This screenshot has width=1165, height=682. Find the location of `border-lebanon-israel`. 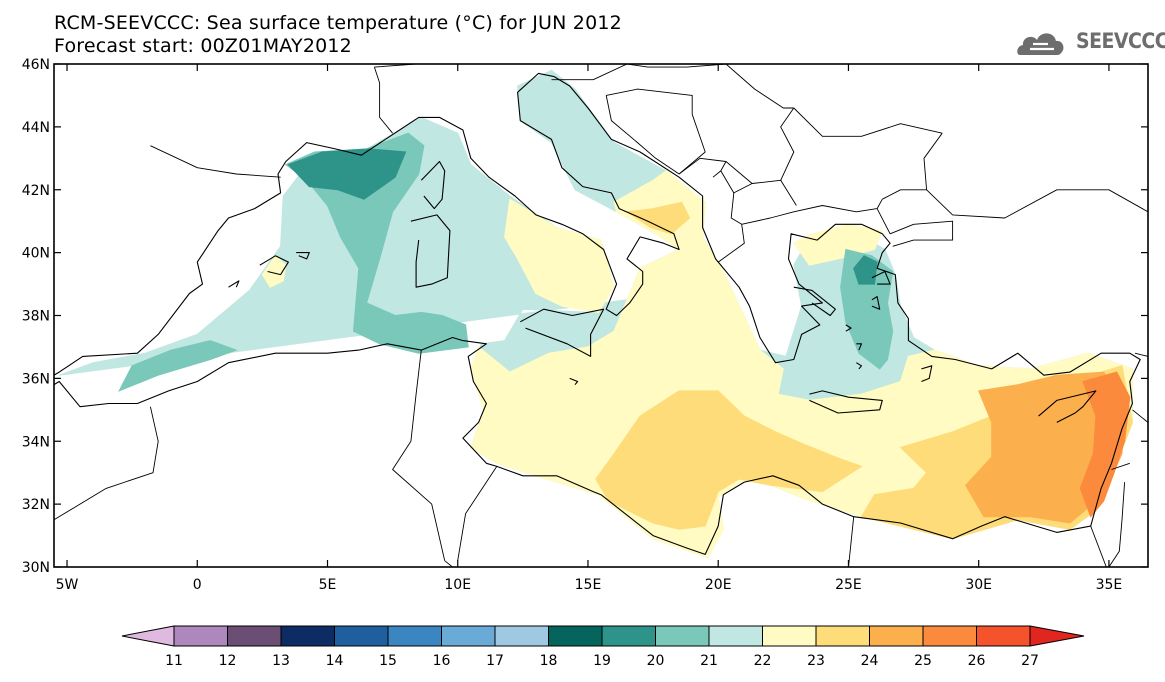

border-lebanon-israel is located at coordinates (1120, 466).